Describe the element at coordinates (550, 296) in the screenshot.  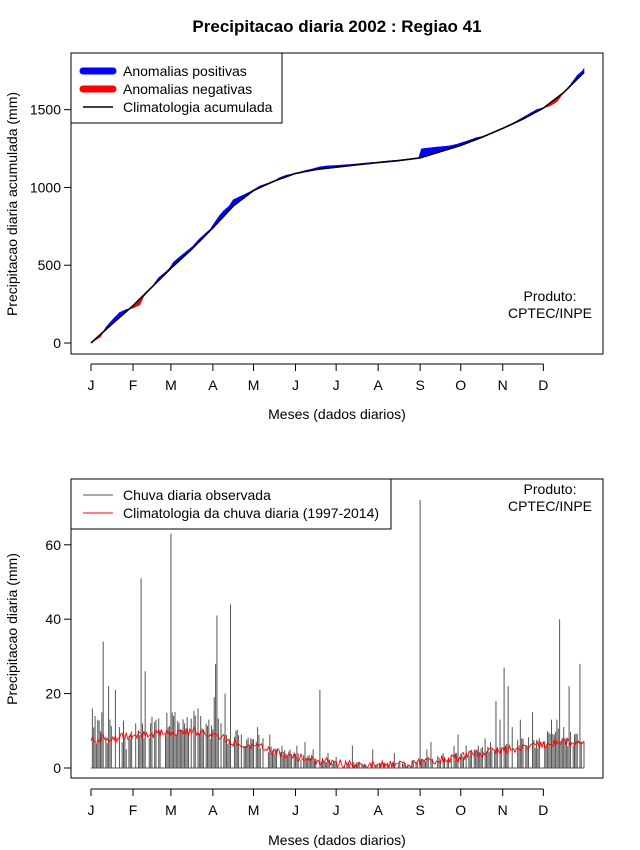
I see `cumulative-annotation-line-1: Produto:` at that location.